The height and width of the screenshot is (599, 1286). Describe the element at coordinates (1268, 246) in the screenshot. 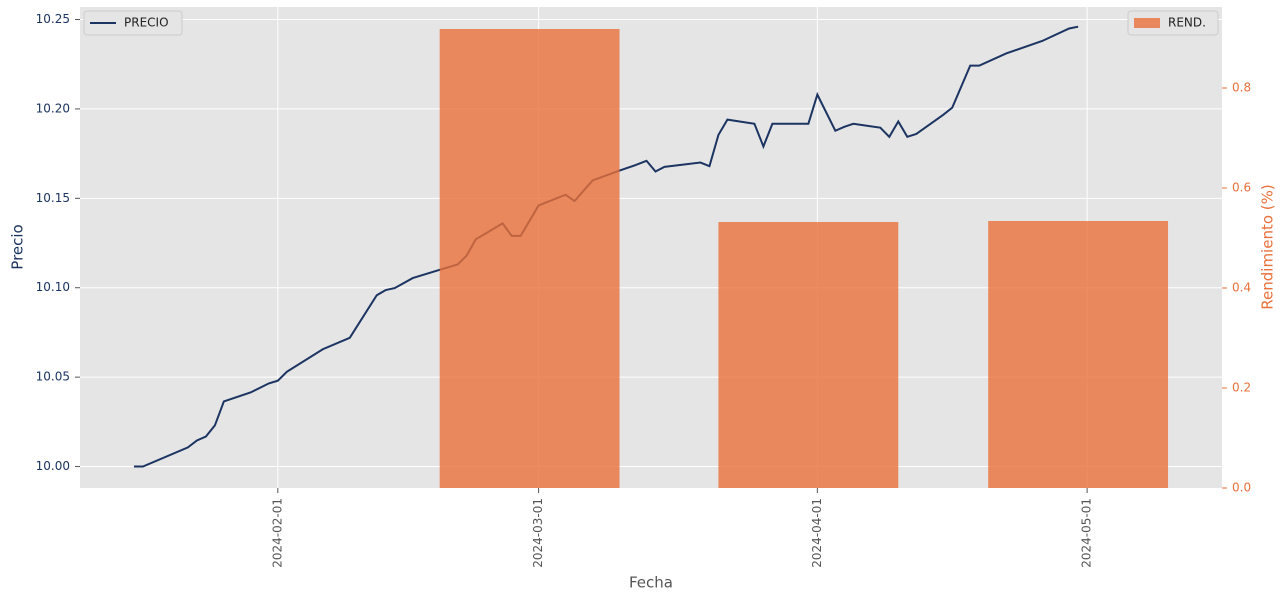

I see `y2-axis-label: Rendimiento (%)` at that location.